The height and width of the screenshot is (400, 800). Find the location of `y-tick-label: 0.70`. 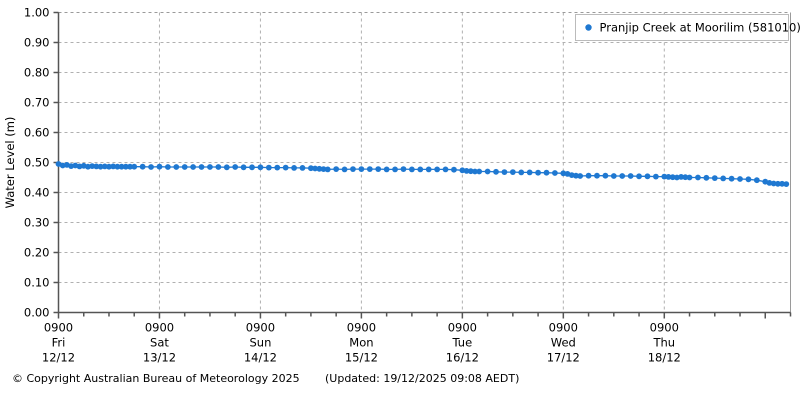

y-tick-label: 0.70 is located at coordinates (37, 103).